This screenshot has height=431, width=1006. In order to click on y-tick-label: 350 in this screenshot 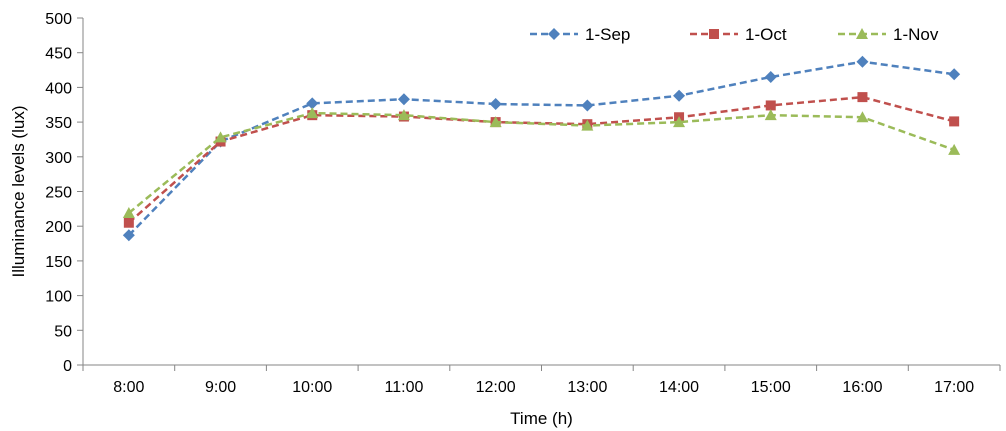, I will do `click(58, 123)`.